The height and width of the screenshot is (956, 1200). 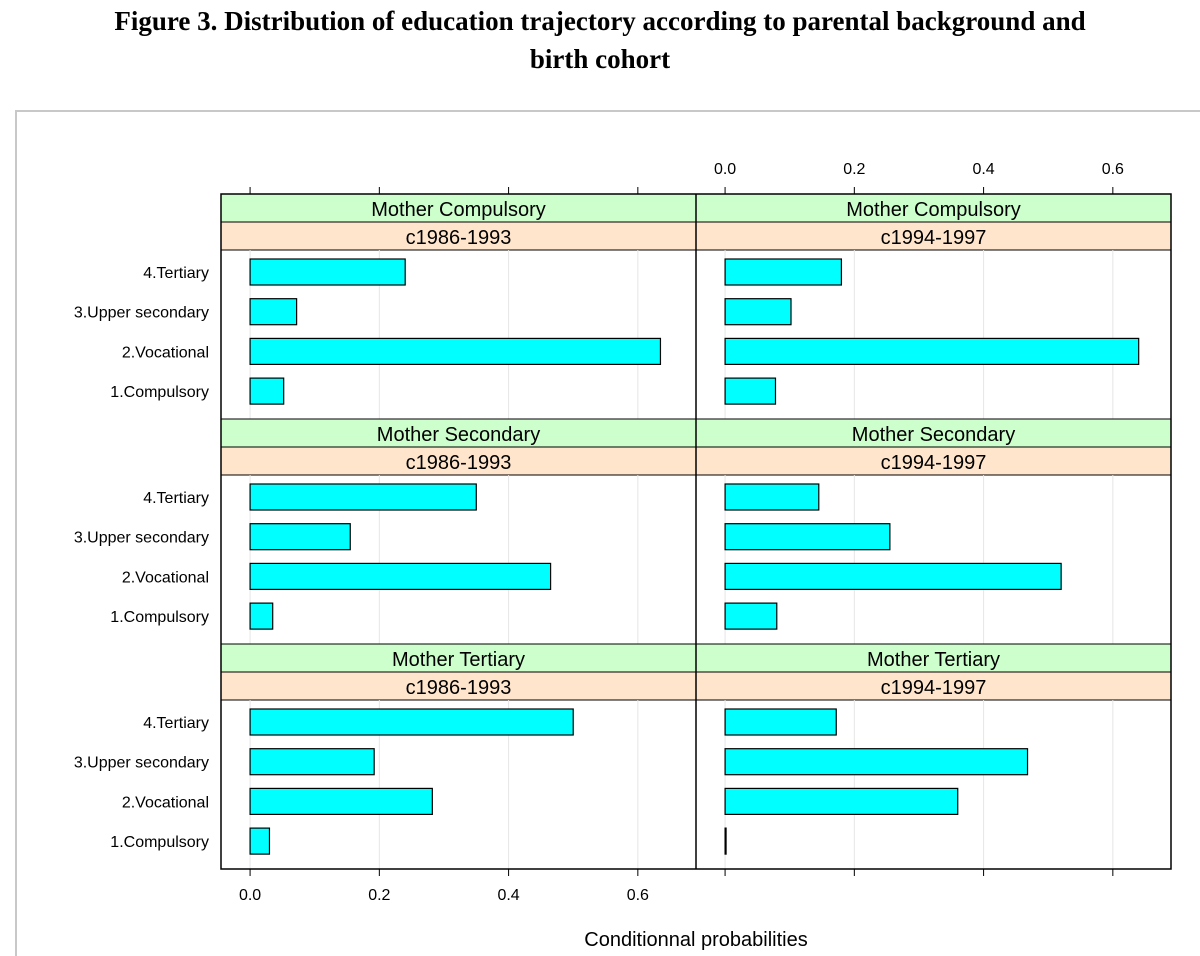 I want to click on tick-label-top: 0.2, so click(x=854, y=169).